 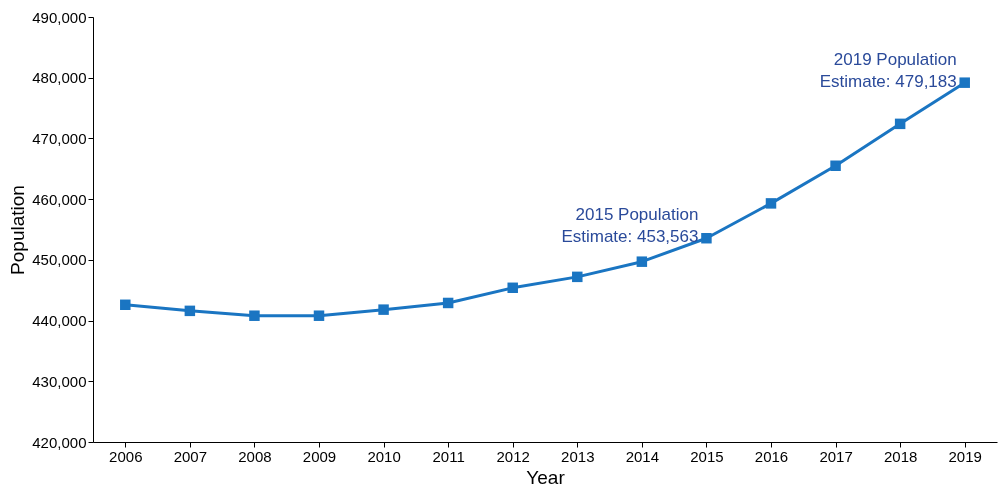 I want to click on y-tick-label: 470,000, so click(x=59, y=138).